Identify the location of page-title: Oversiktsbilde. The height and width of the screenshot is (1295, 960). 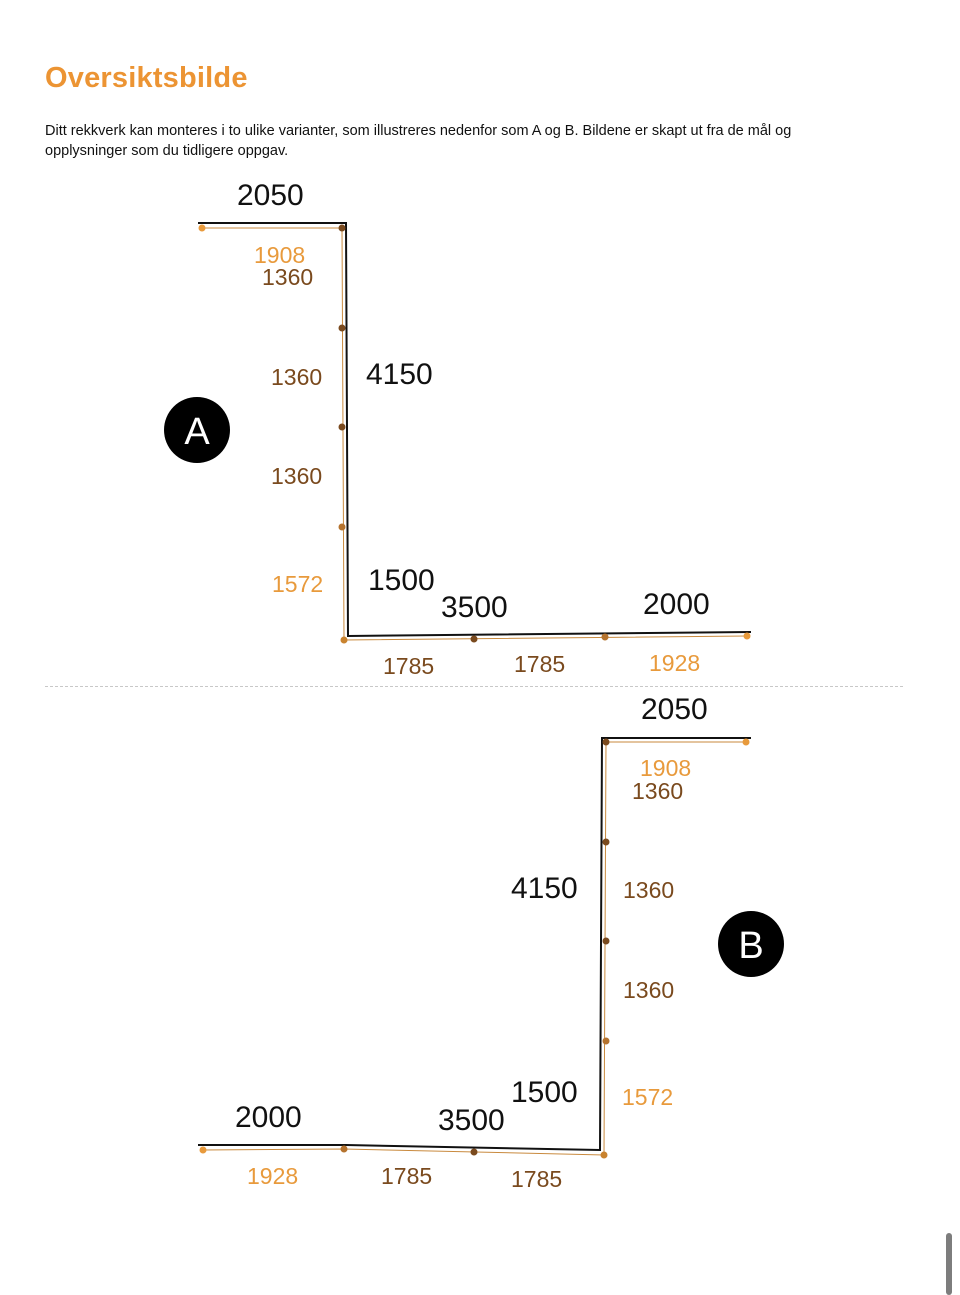
(146, 78).